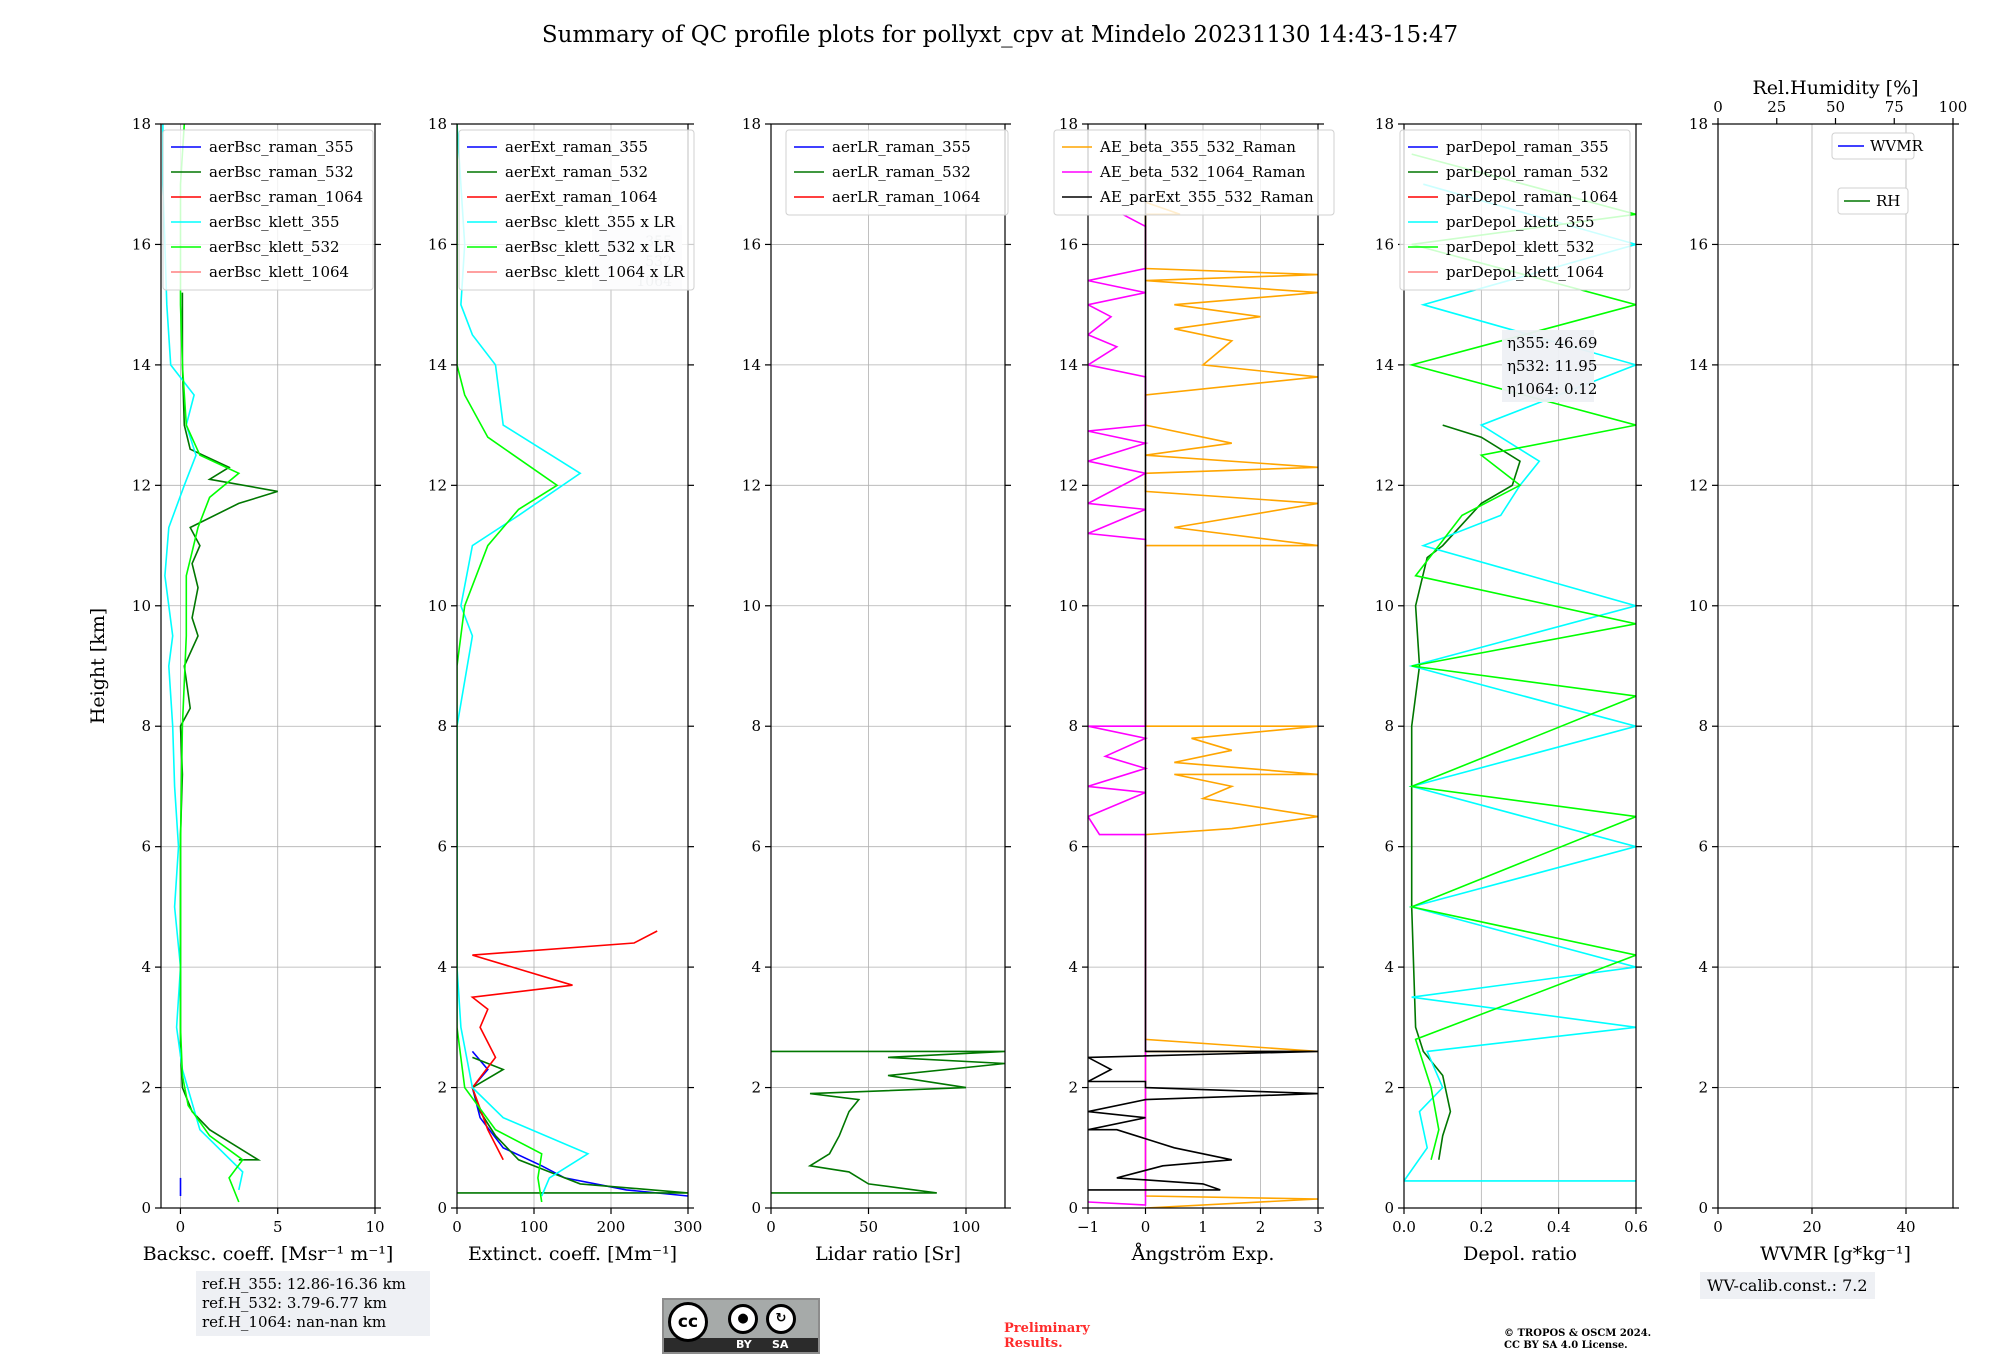  Describe the element at coordinates (1318, 1227) in the screenshot. I see `x-tick-label: 3` at that location.